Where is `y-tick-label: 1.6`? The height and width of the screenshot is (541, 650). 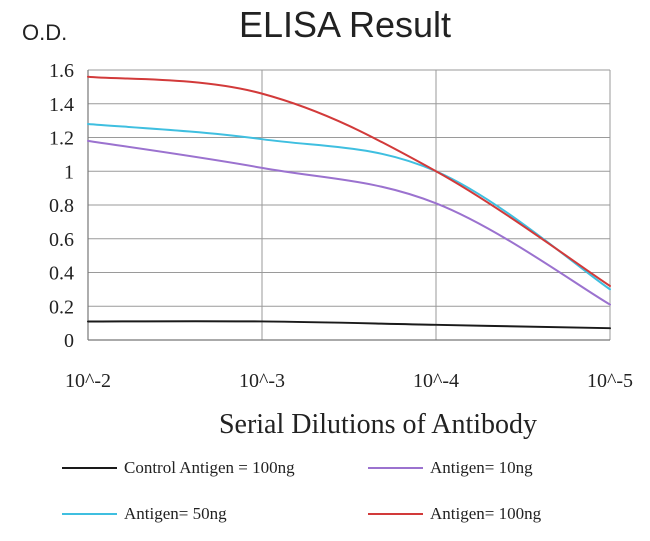 y-tick-label: 1.6 is located at coordinates (61, 71).